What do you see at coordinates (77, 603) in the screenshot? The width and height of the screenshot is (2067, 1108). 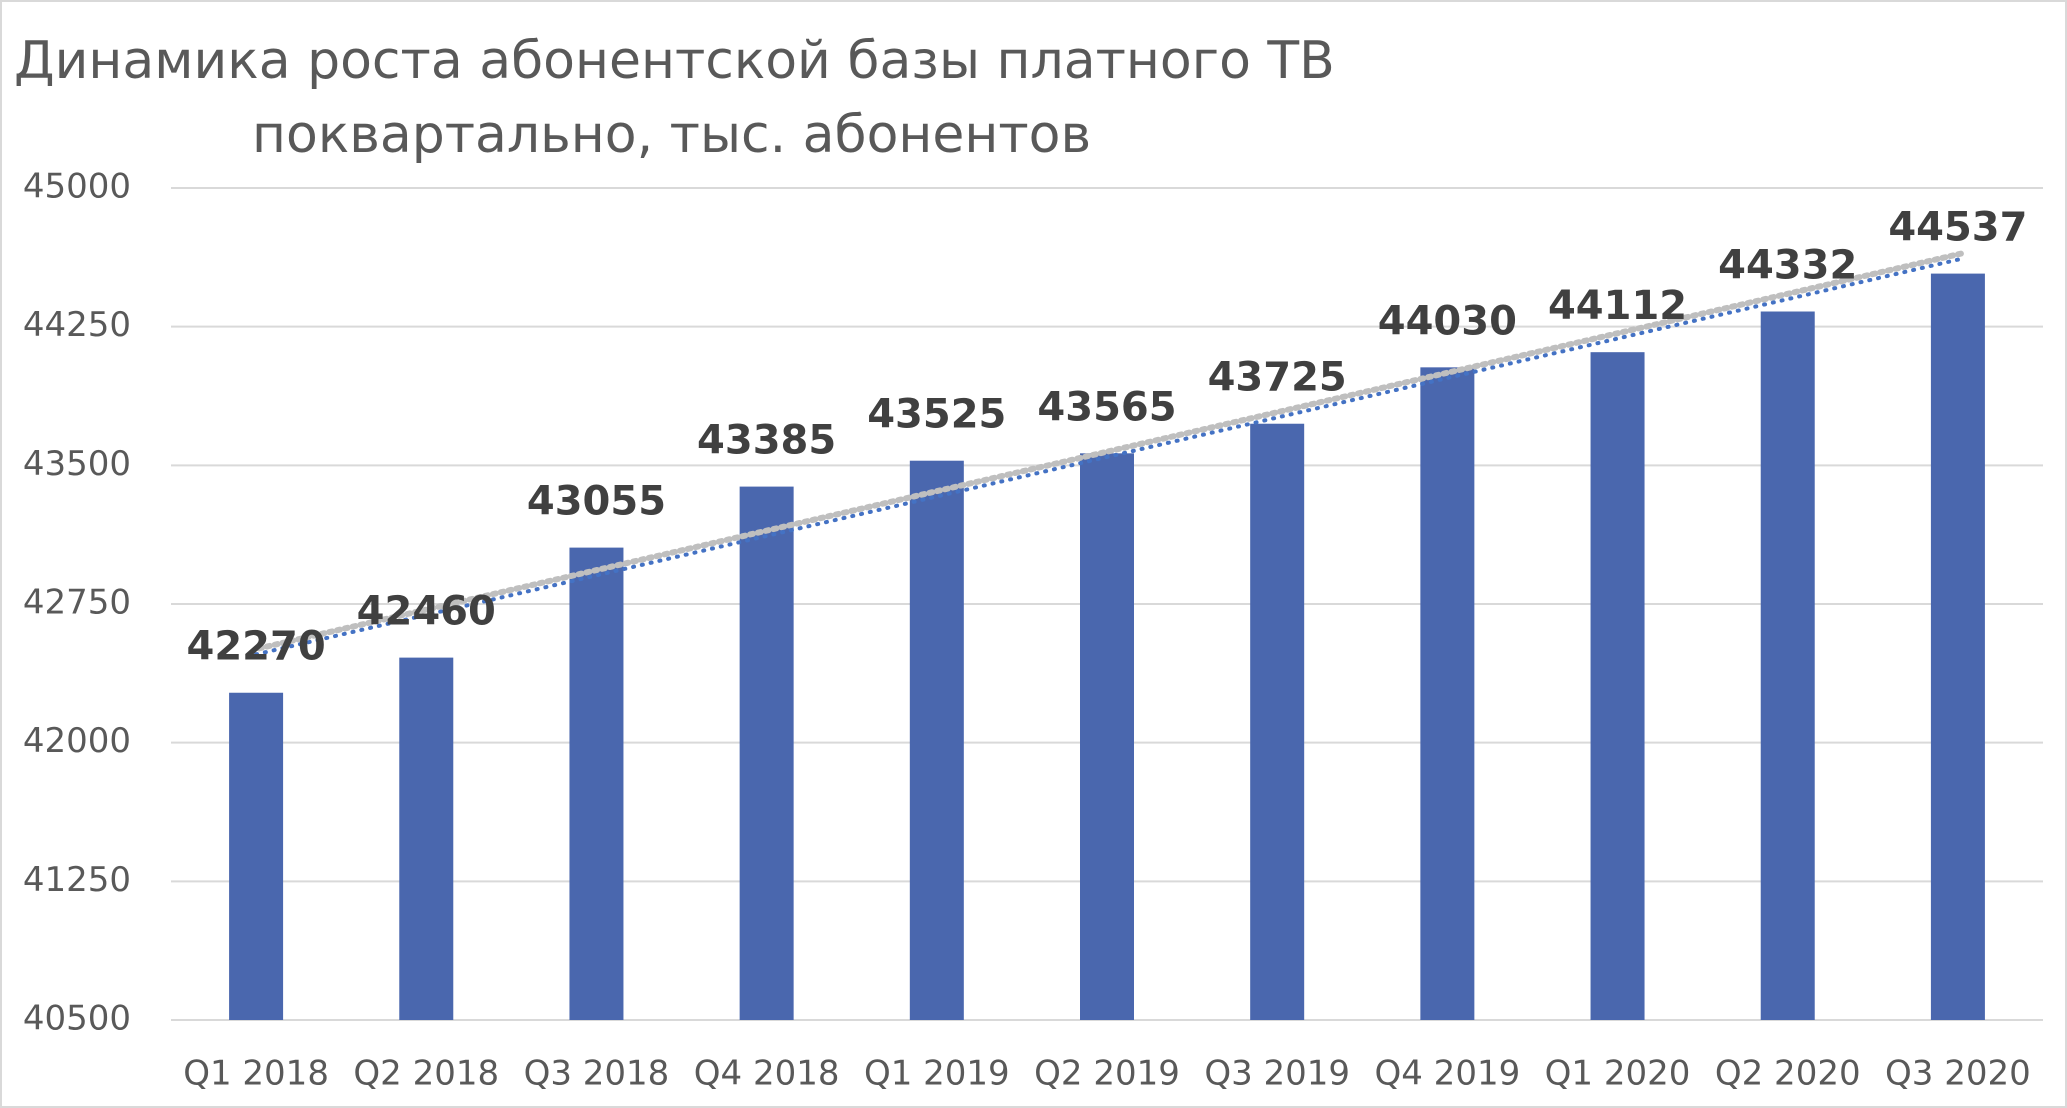 I see `y-tick-label: 42750` at bounding box center [77, 603].